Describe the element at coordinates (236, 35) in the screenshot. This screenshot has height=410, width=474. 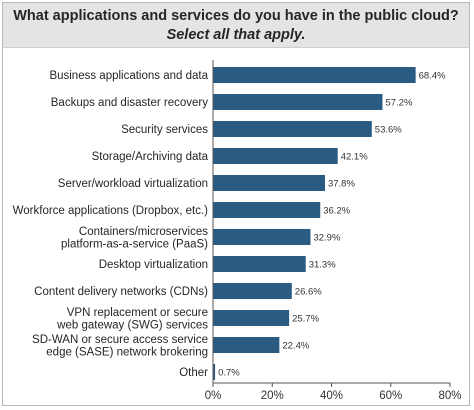
I see `chart-subtitle: Select all that apply.` at that location.